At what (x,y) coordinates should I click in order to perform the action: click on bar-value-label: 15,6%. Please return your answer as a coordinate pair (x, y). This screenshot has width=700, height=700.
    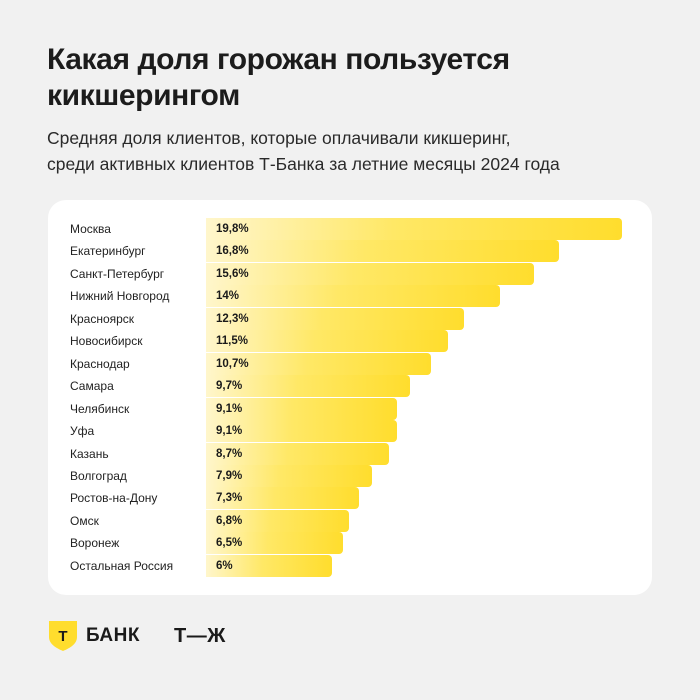
    Looking at the image, I should click on (232, 273).